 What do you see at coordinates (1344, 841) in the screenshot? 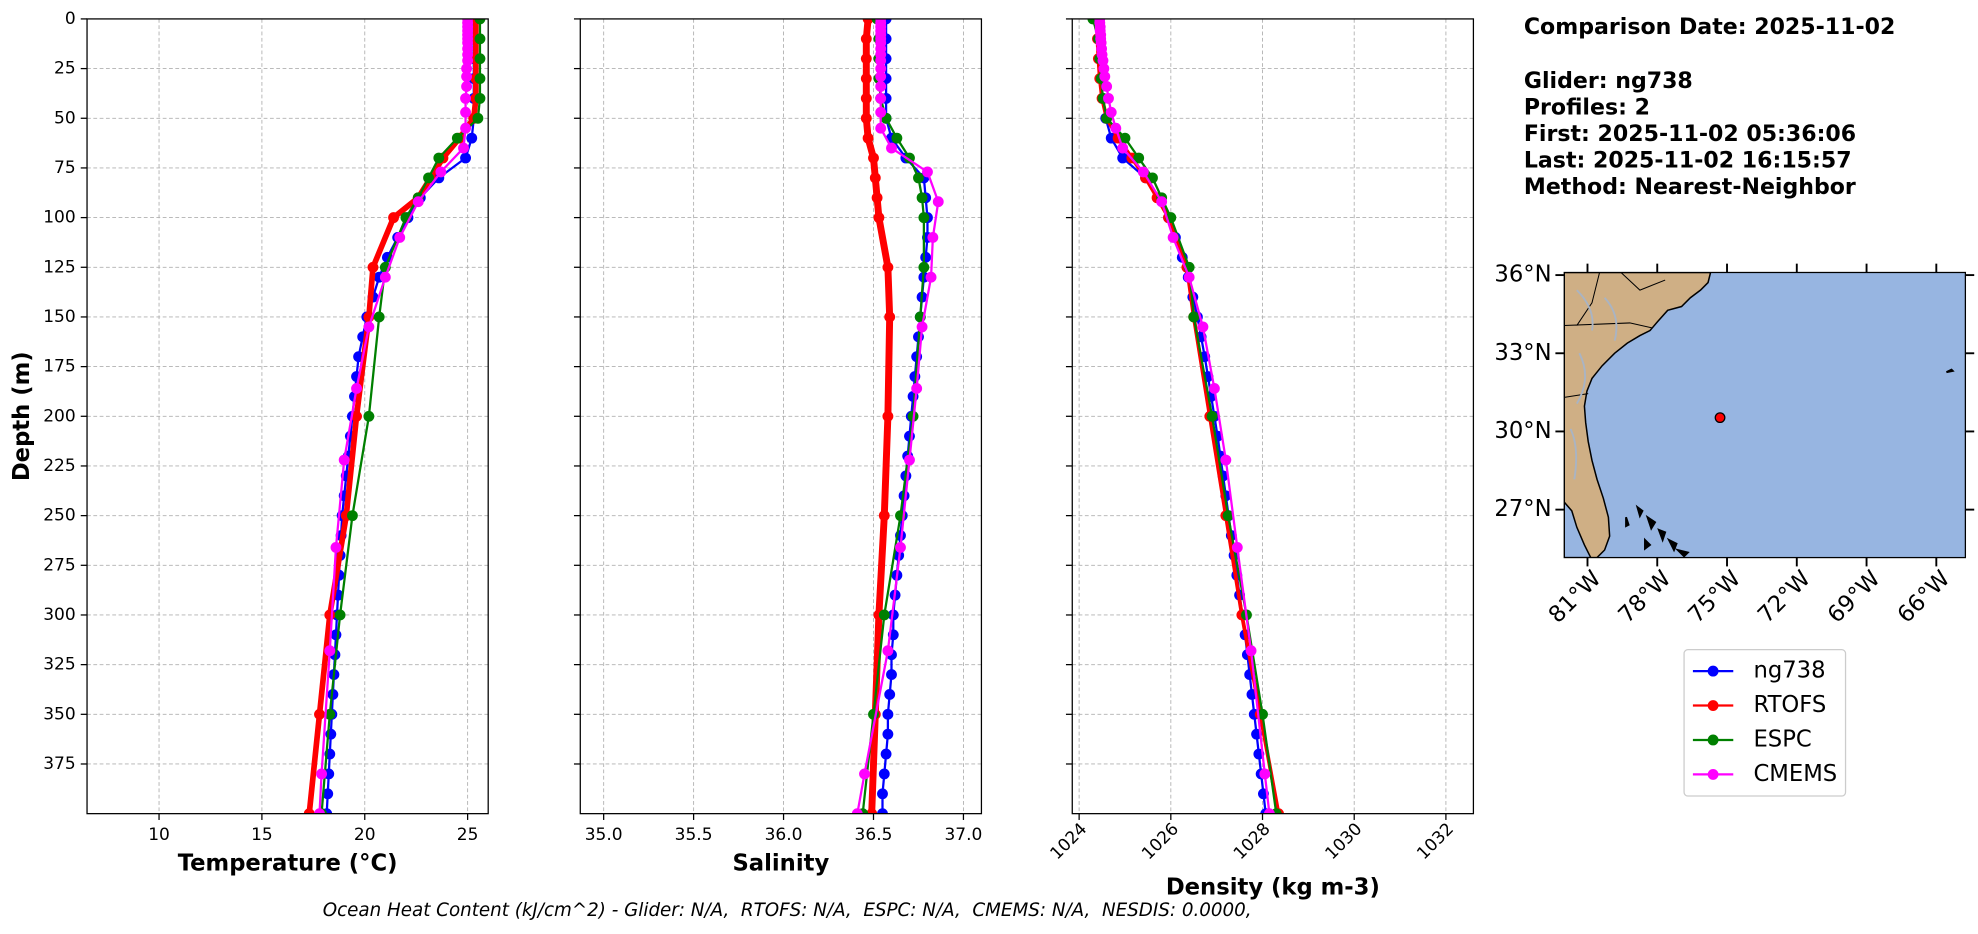
I see `x-tick-label: 1030` at bounding box center [1344, 841].